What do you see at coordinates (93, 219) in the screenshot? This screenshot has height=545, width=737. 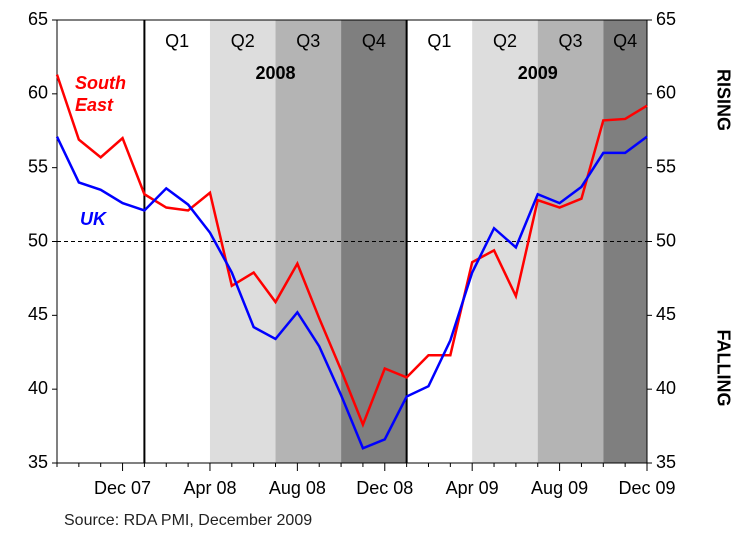 I see `series-label: UK` at bounding box center [93, 219].